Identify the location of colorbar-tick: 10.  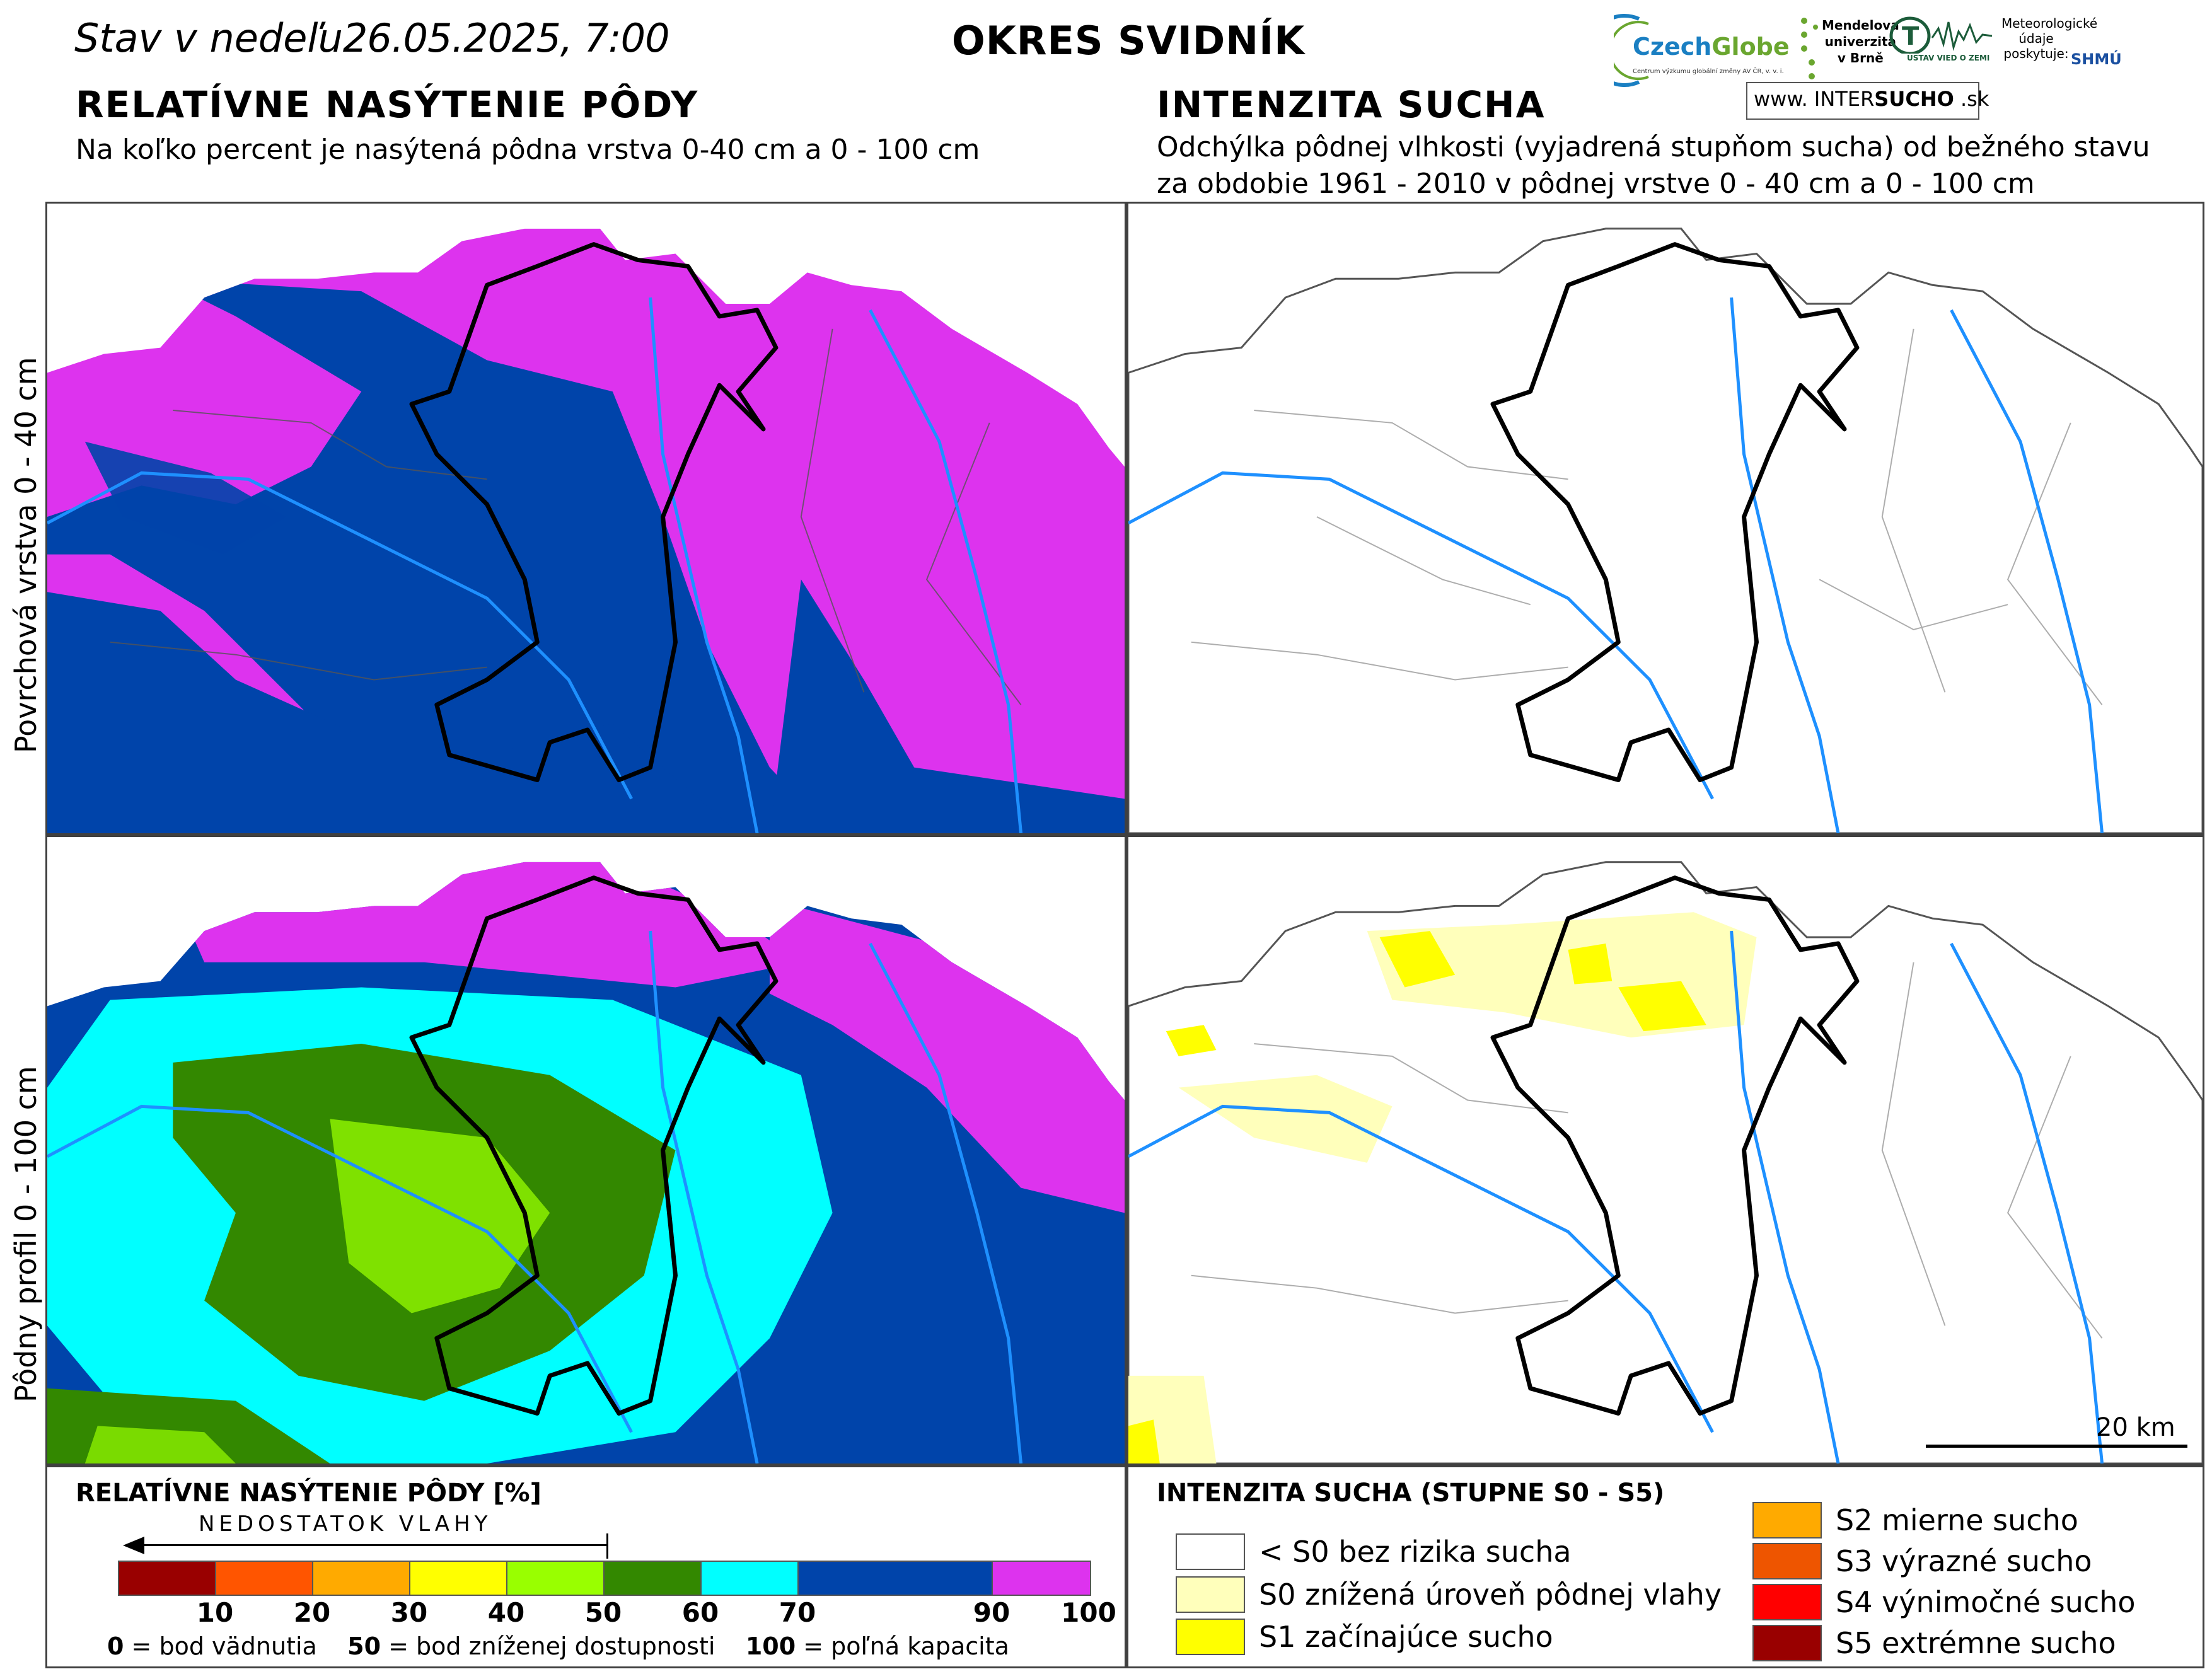
(215, 1612).